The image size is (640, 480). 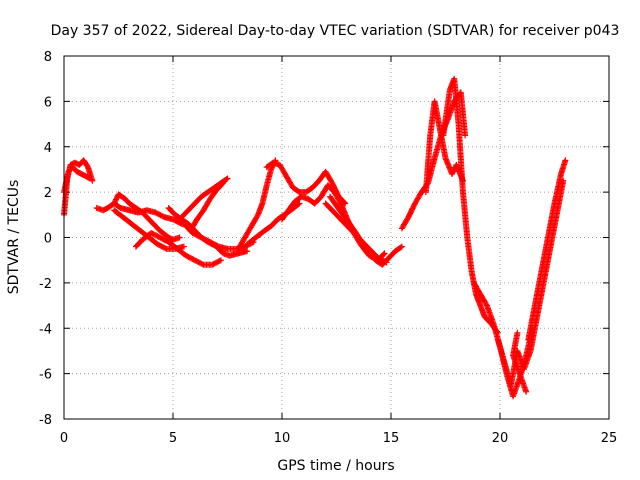 What do you see at coordinates (45, 284) in the screenshot?
I see `y-tick-label: -2` at bounding box center [45, 284].